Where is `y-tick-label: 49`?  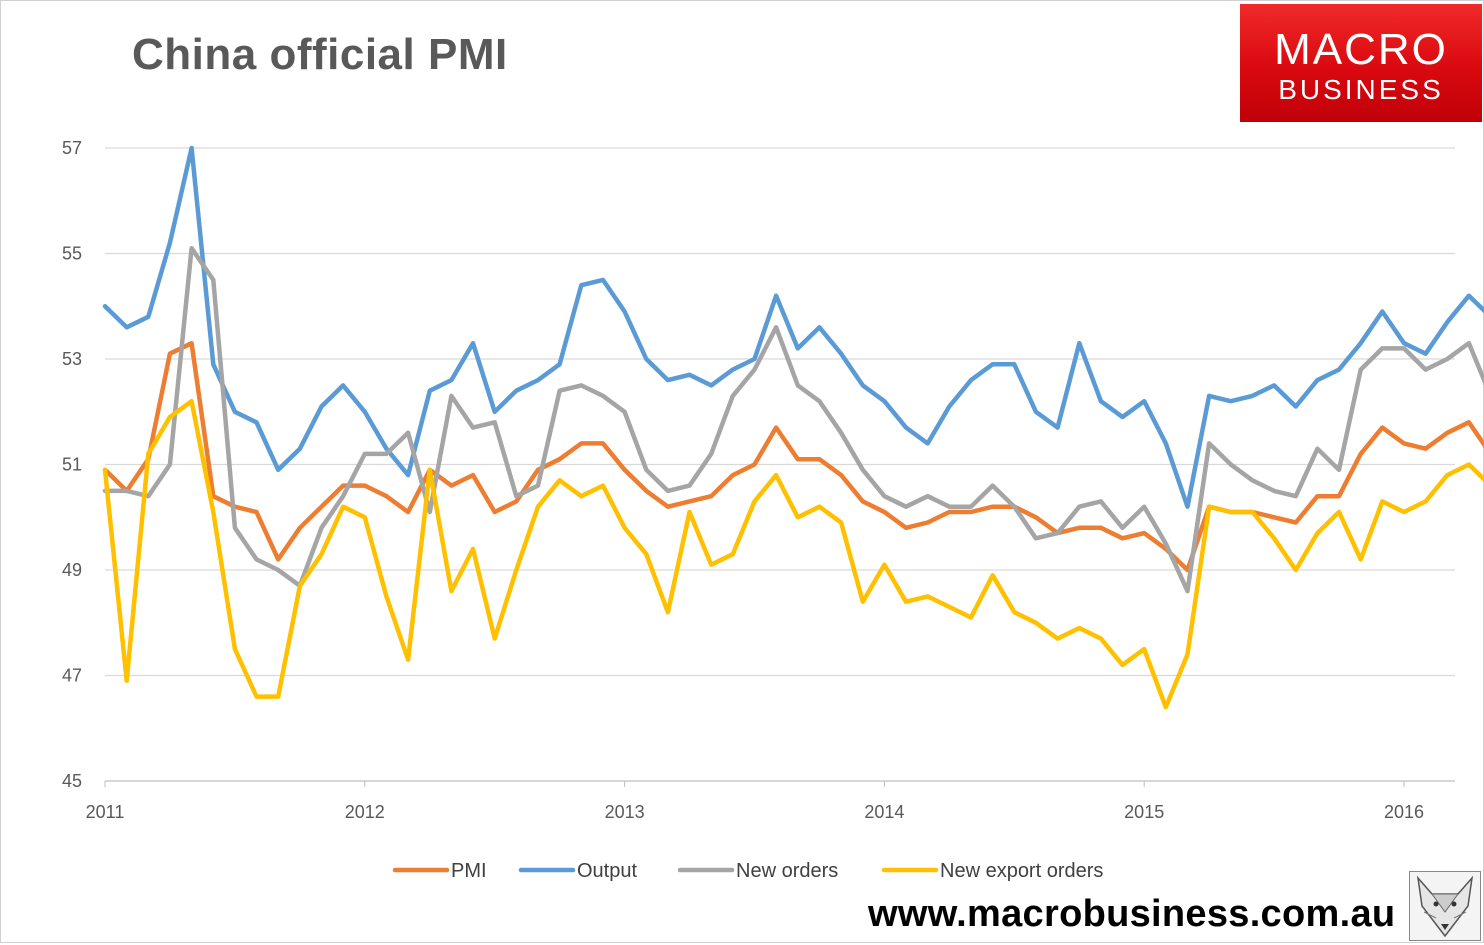 y-tick-label: 49 is located at coordinates (72, 570).